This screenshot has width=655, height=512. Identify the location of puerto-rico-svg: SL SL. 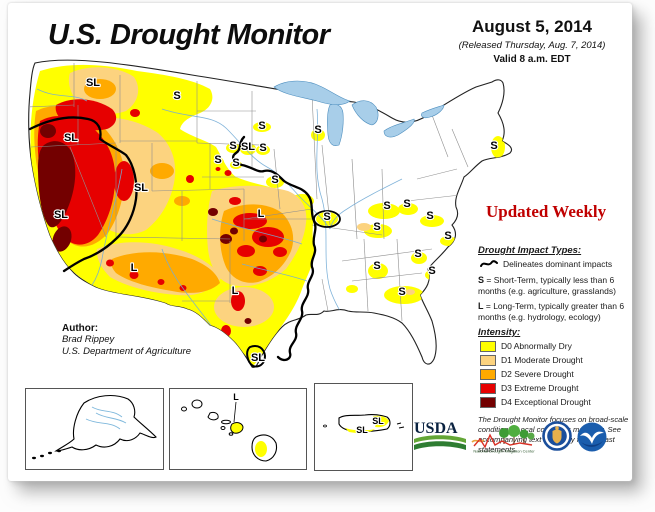
(364, 425).